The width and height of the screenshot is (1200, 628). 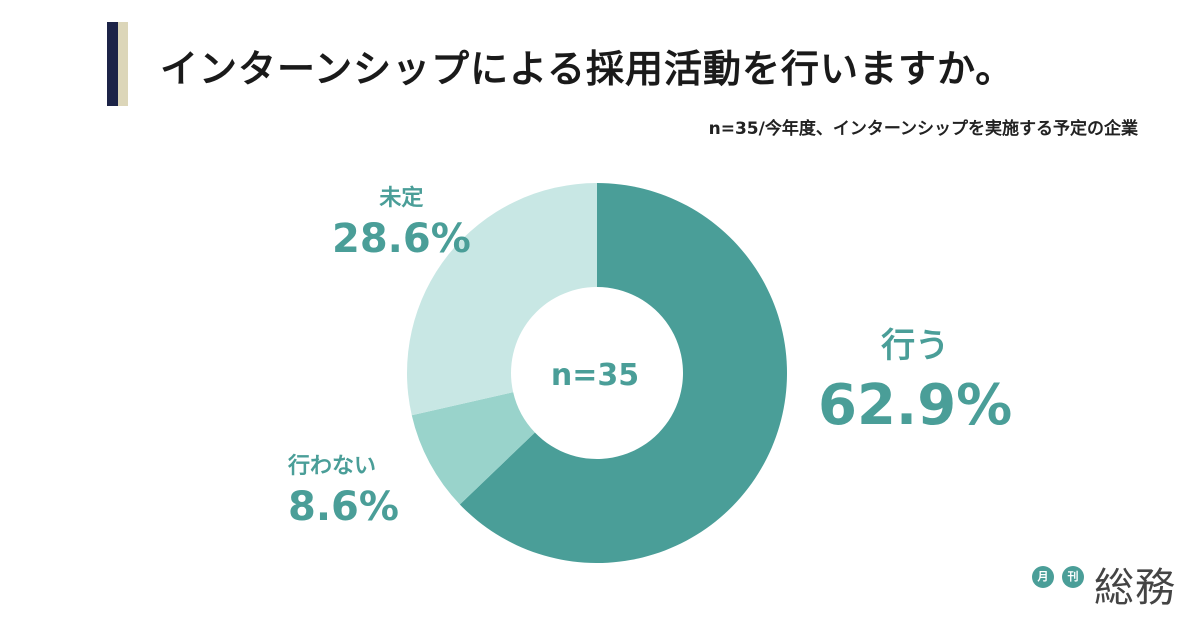 I want to click on label-okonawanai: 行わない 8.6%, so click(x=343, y=489).